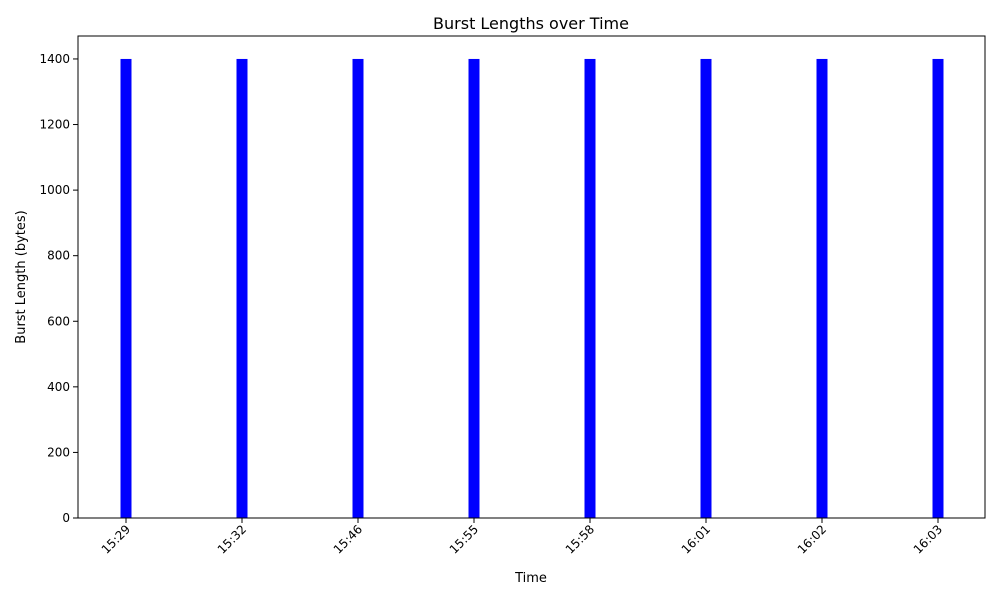  I want to click on y-tick-label: 600, so click(58, 321).